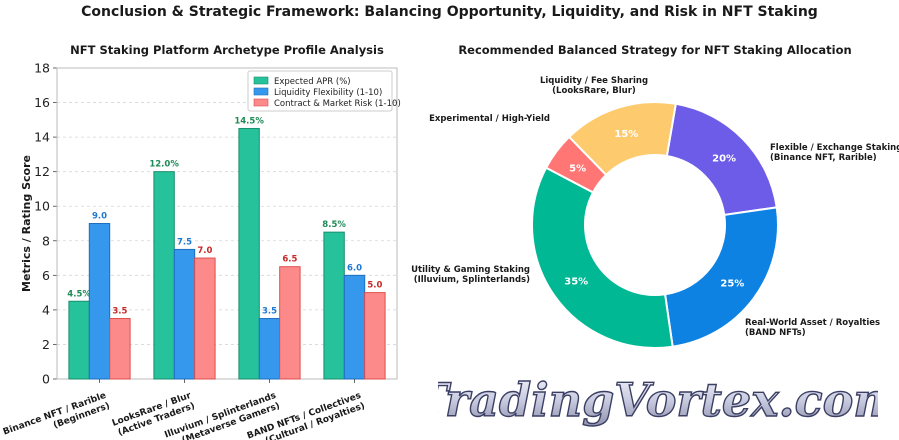 Image resolution: width=899 pixels, height=440 pixels. Describe the element at coordinates (374, 286) in the screenshot. I see `bar-value-label: 5.0` at that location.